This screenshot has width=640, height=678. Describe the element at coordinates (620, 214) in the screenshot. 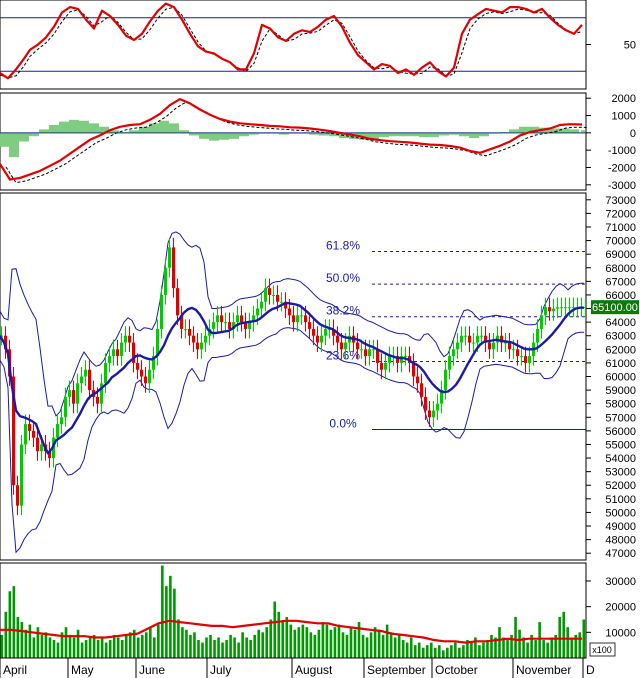

I see `price-tick-label: 72000` at that location.